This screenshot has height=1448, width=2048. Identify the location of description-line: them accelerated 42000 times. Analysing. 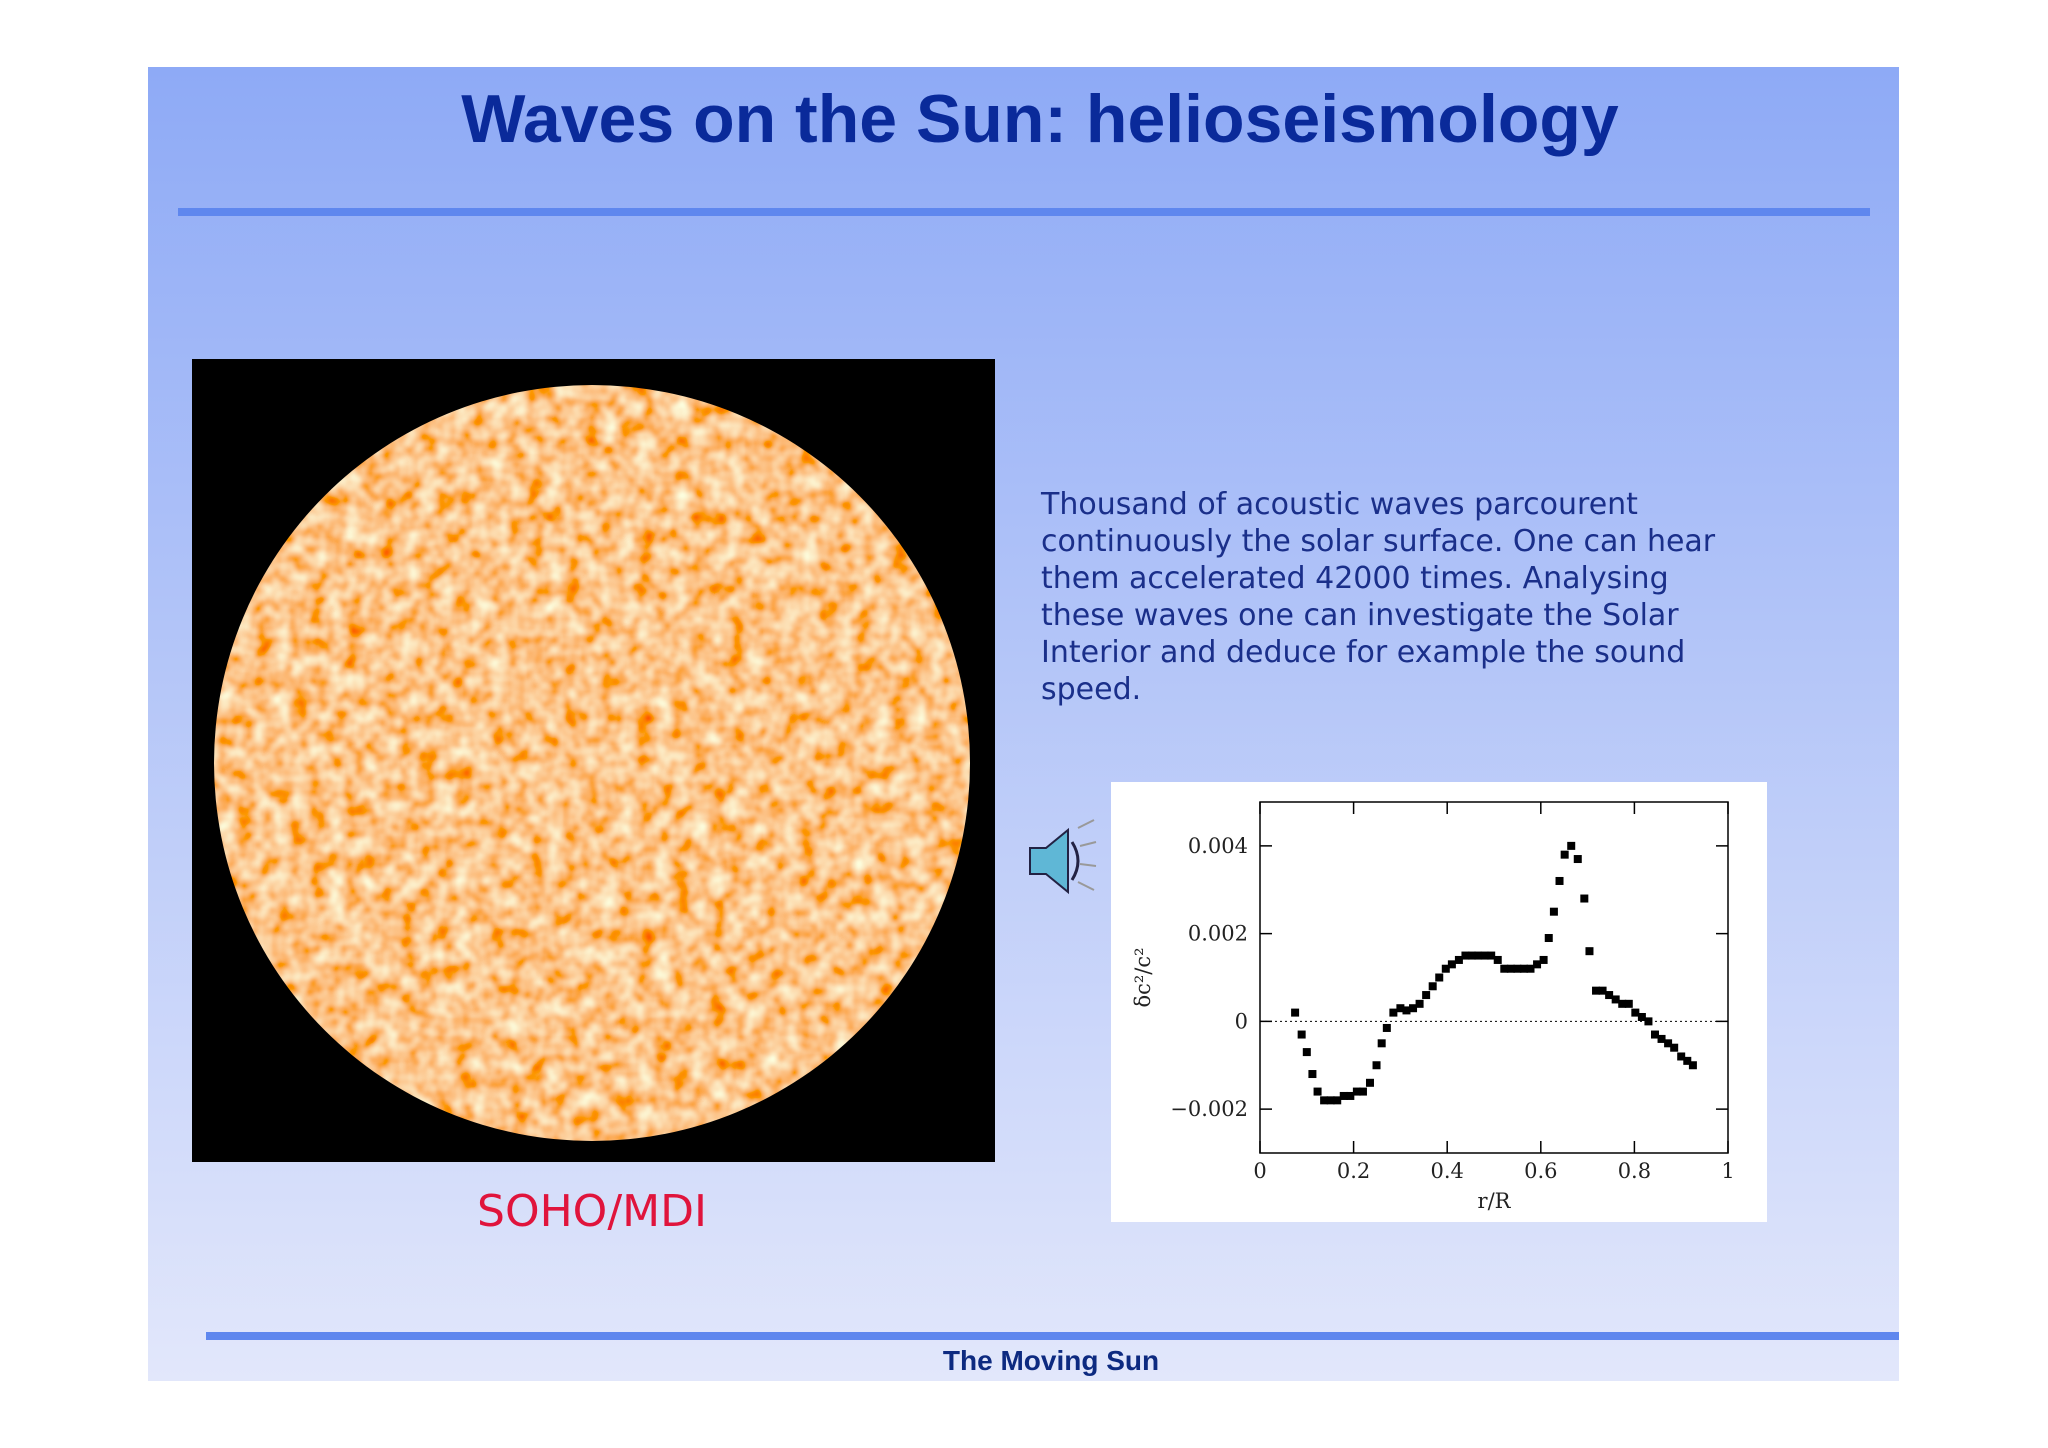
(1355, 578).